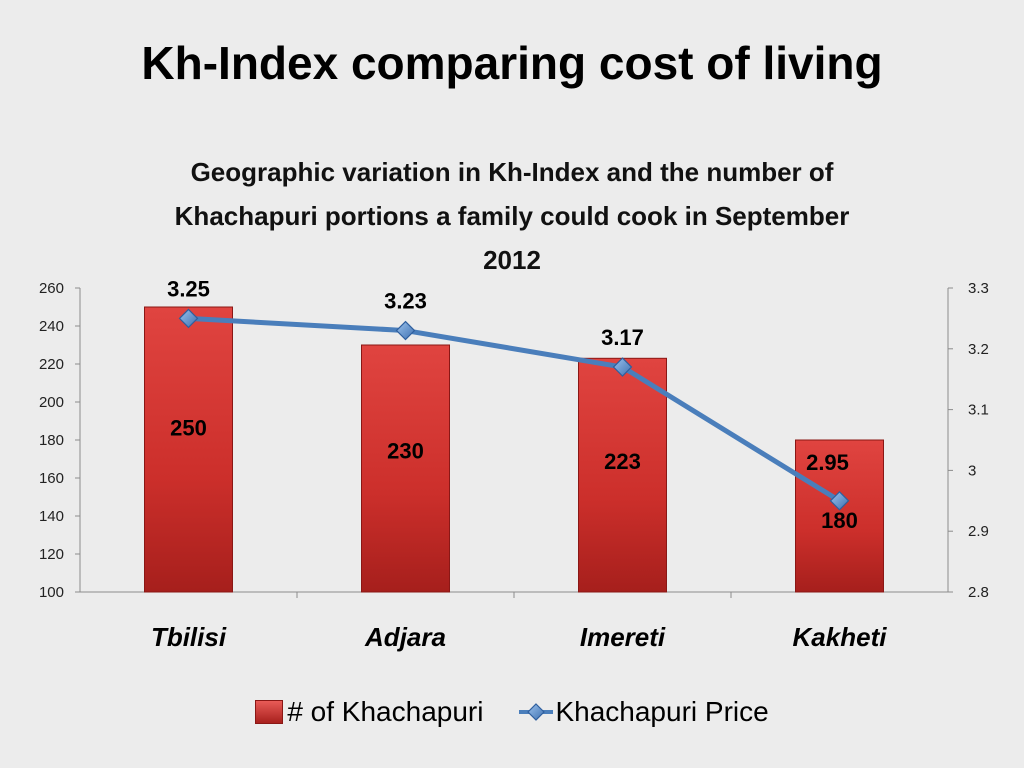  I want to click on legend-line-swatch, so click(536, 712).